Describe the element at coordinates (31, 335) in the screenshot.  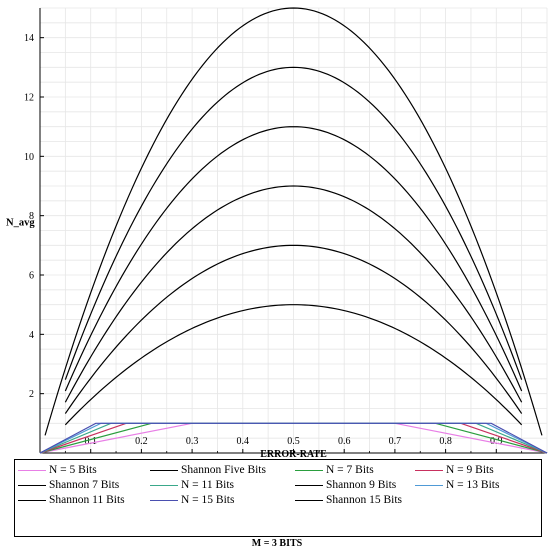
I see `y-tick-label: 4` at that location.